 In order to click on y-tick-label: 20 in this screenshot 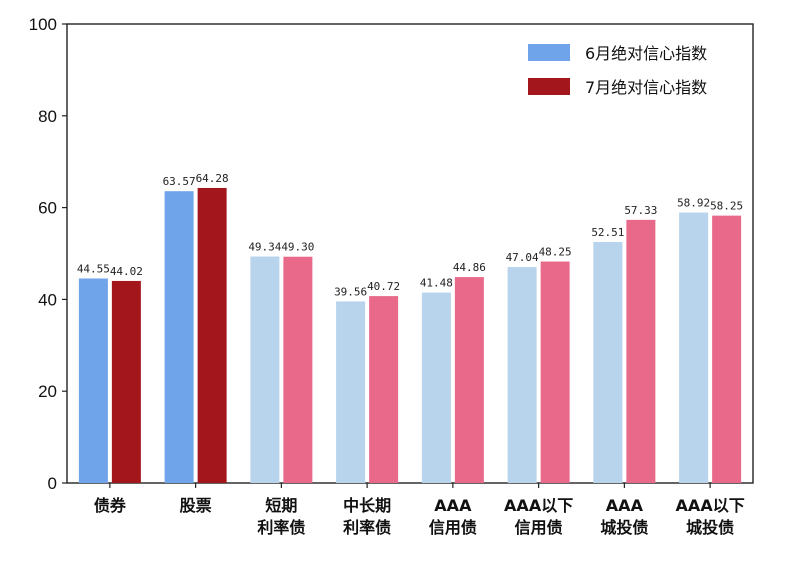, I will do `click(47, 391)`.